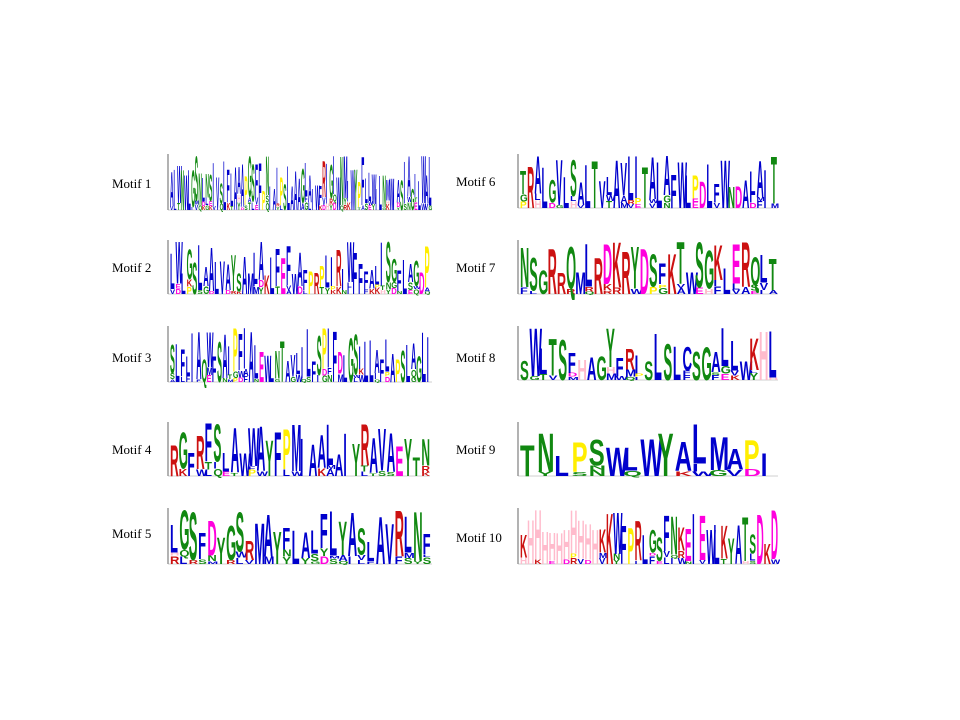  Describe the element at coordinates (662, 287) in the screenshot. I see `logo-letter: P` at that location.